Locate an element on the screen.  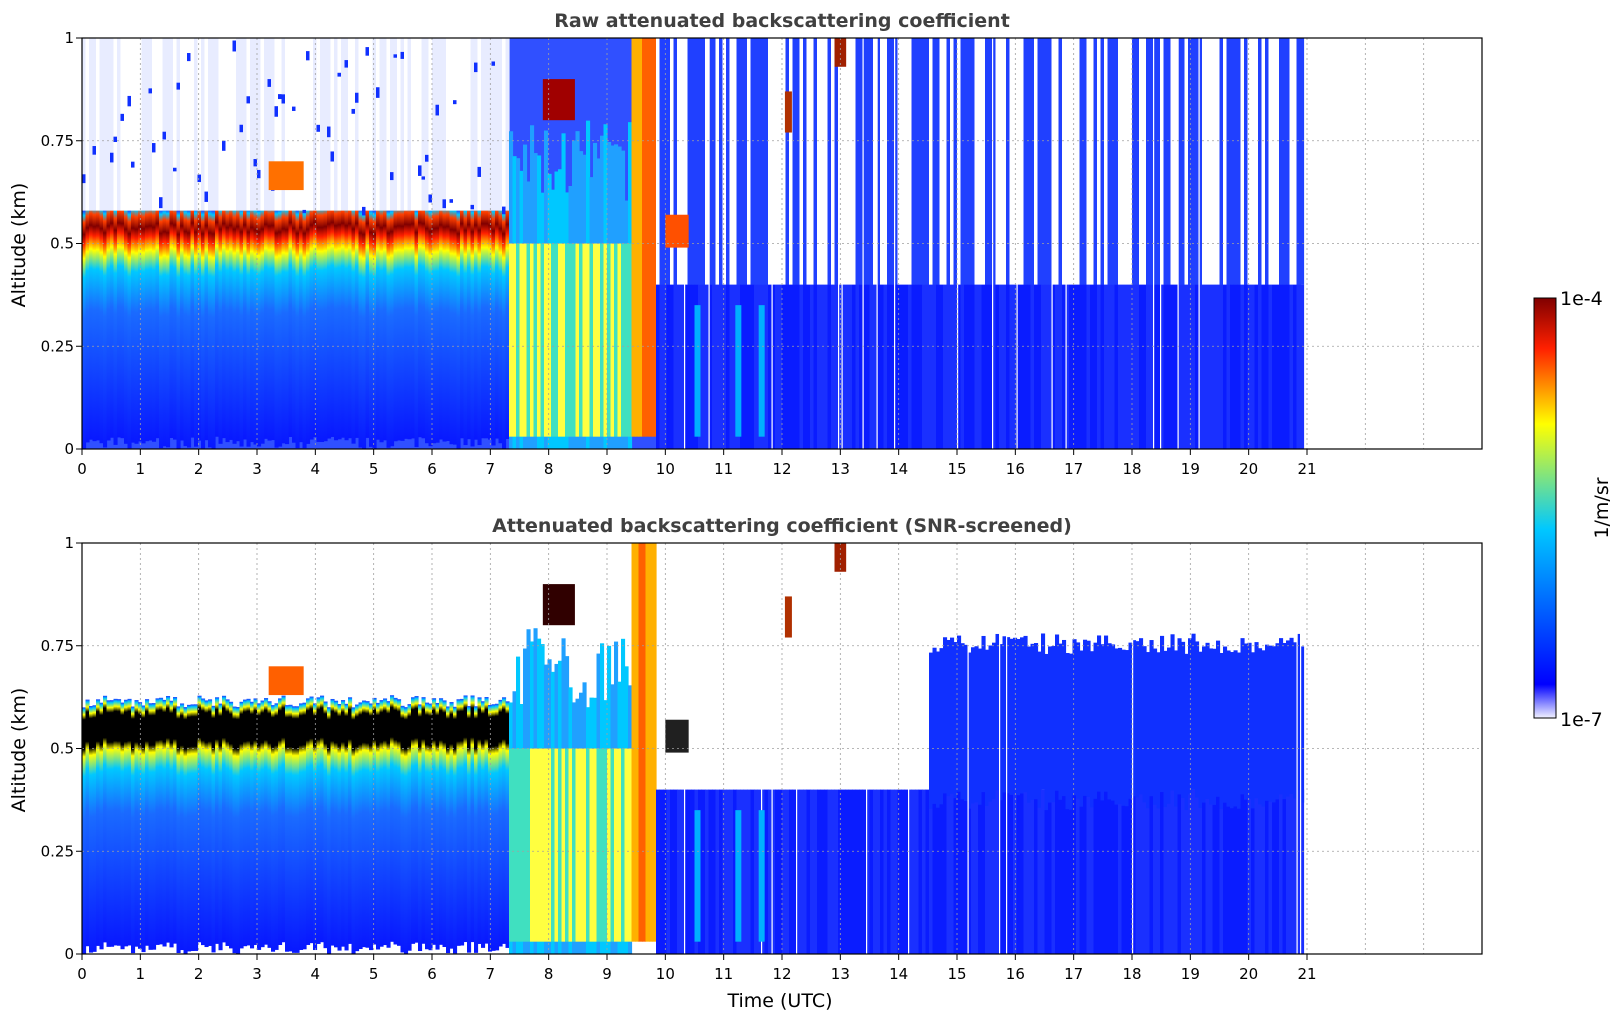
heatmap-cloud is located at coordinates (677, 231).